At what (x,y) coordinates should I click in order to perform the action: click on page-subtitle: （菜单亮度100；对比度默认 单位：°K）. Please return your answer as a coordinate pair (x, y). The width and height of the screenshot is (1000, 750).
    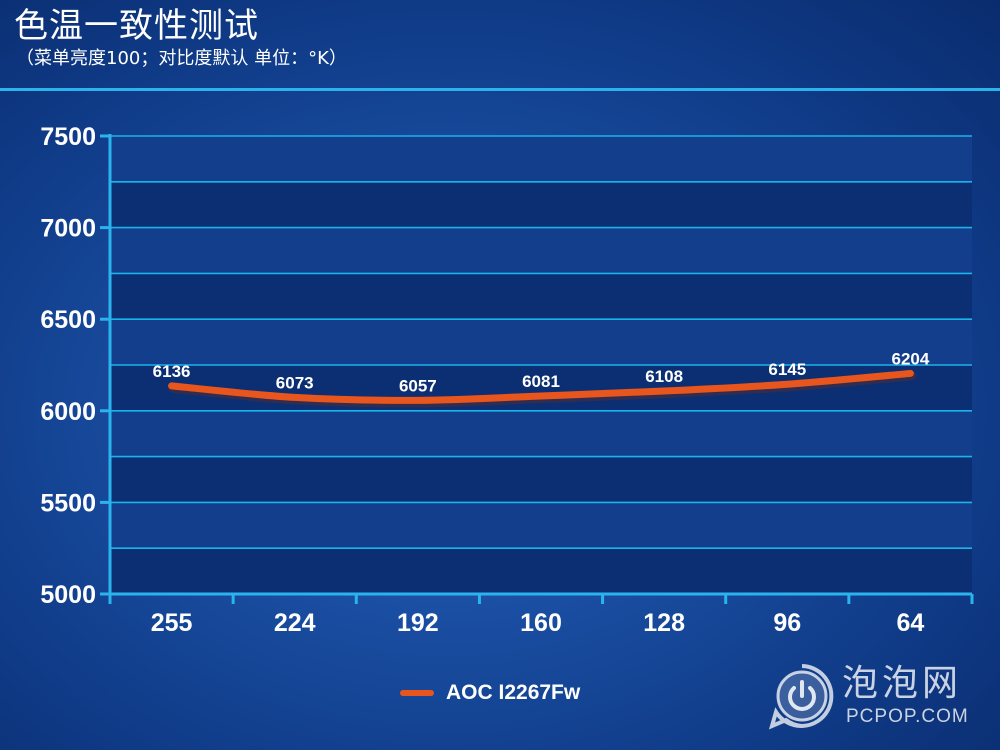
    Looking at the image, I should click on (181, 58).